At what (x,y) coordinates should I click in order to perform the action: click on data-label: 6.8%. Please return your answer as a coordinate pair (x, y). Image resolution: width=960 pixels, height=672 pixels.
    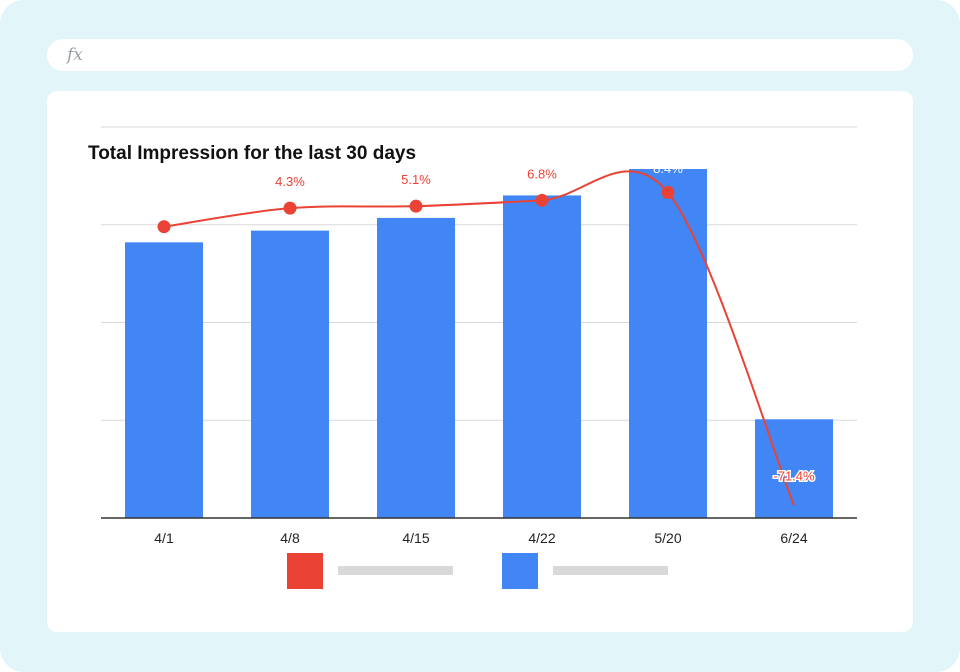
    Looking at the image, I should click on (542, 173).